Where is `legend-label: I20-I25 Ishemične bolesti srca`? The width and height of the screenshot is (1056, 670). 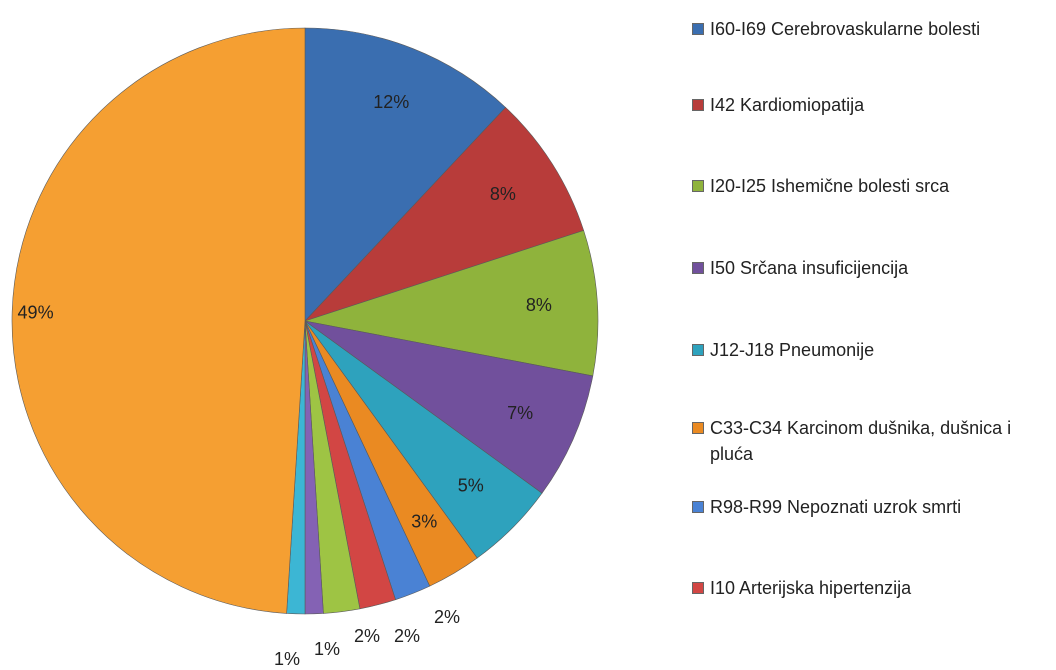 legend-label: I20-I25 Ishemične bolesti srca is located at coordinates (830, 186).